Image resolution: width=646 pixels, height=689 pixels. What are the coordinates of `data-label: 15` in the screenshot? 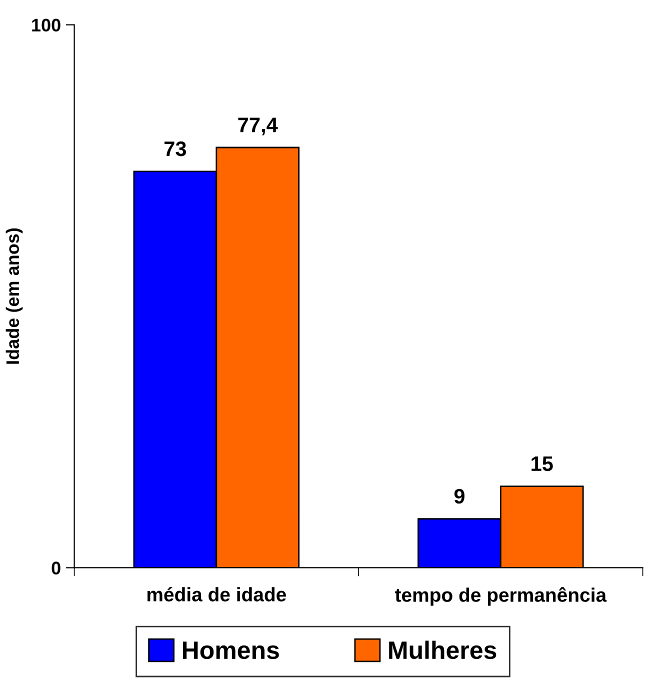 It's located at (542, 464).